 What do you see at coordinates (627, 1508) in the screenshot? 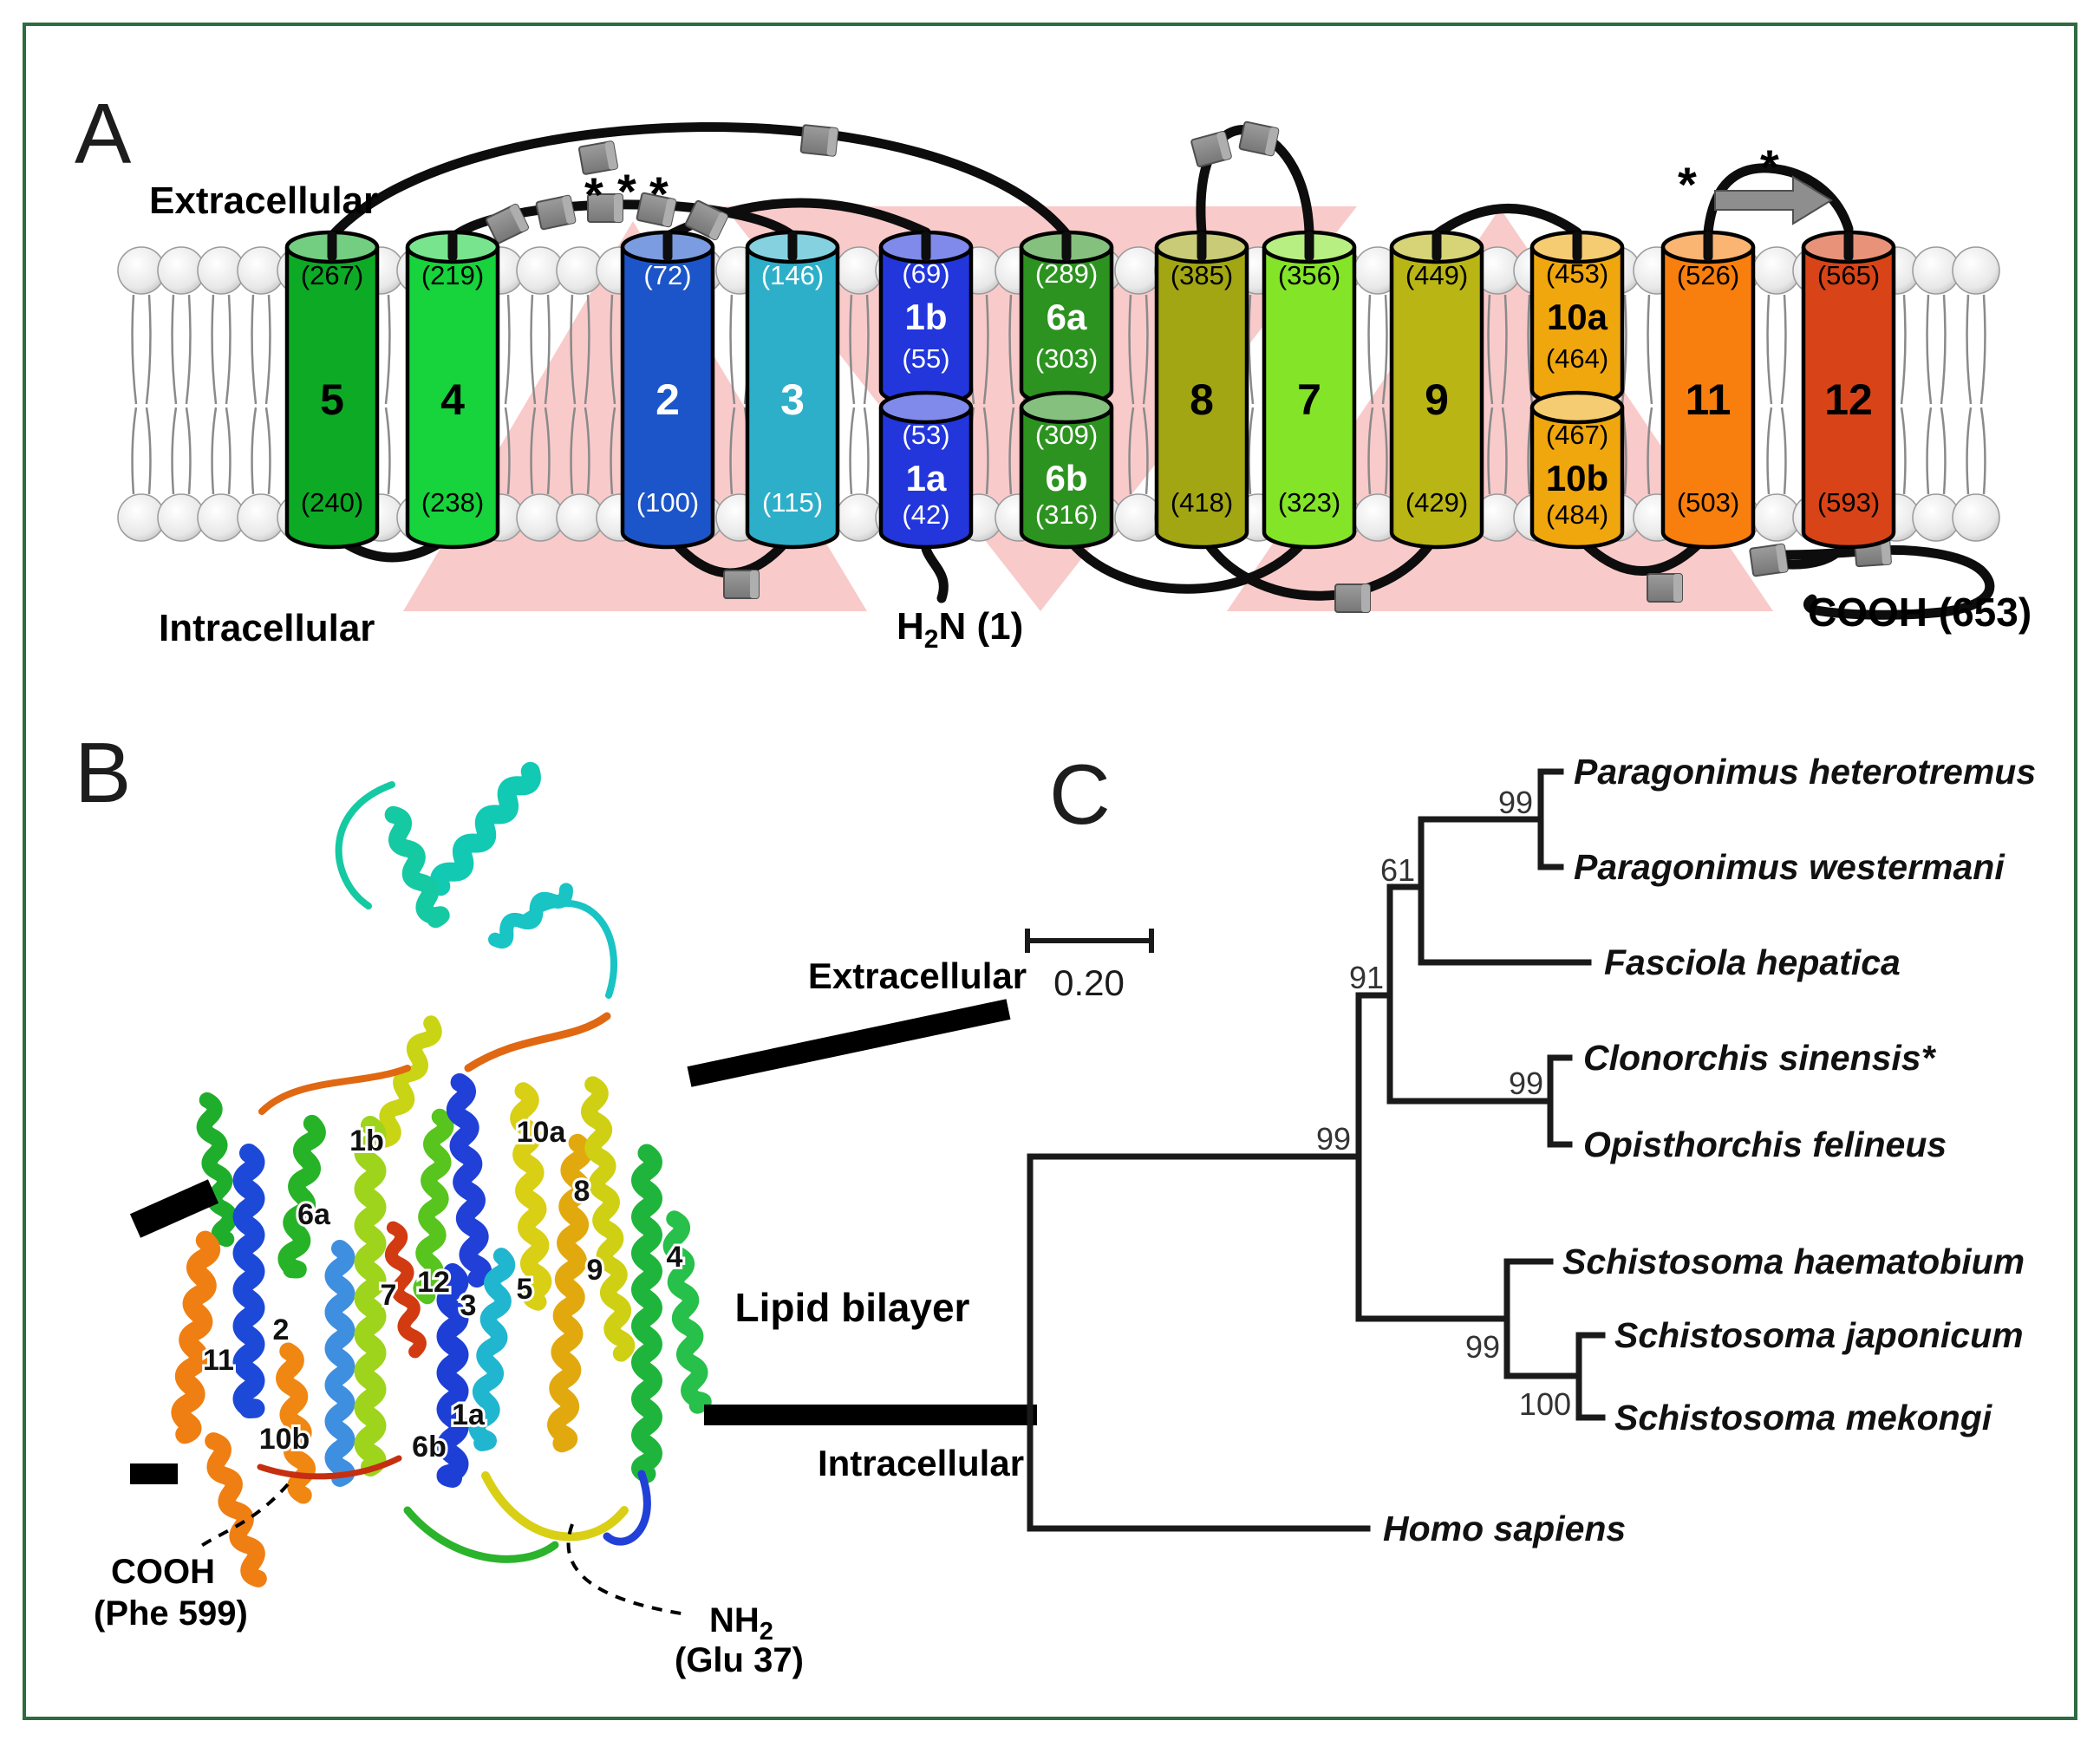
I see `loop-strand-blue` at bounding box center [627, 1508].